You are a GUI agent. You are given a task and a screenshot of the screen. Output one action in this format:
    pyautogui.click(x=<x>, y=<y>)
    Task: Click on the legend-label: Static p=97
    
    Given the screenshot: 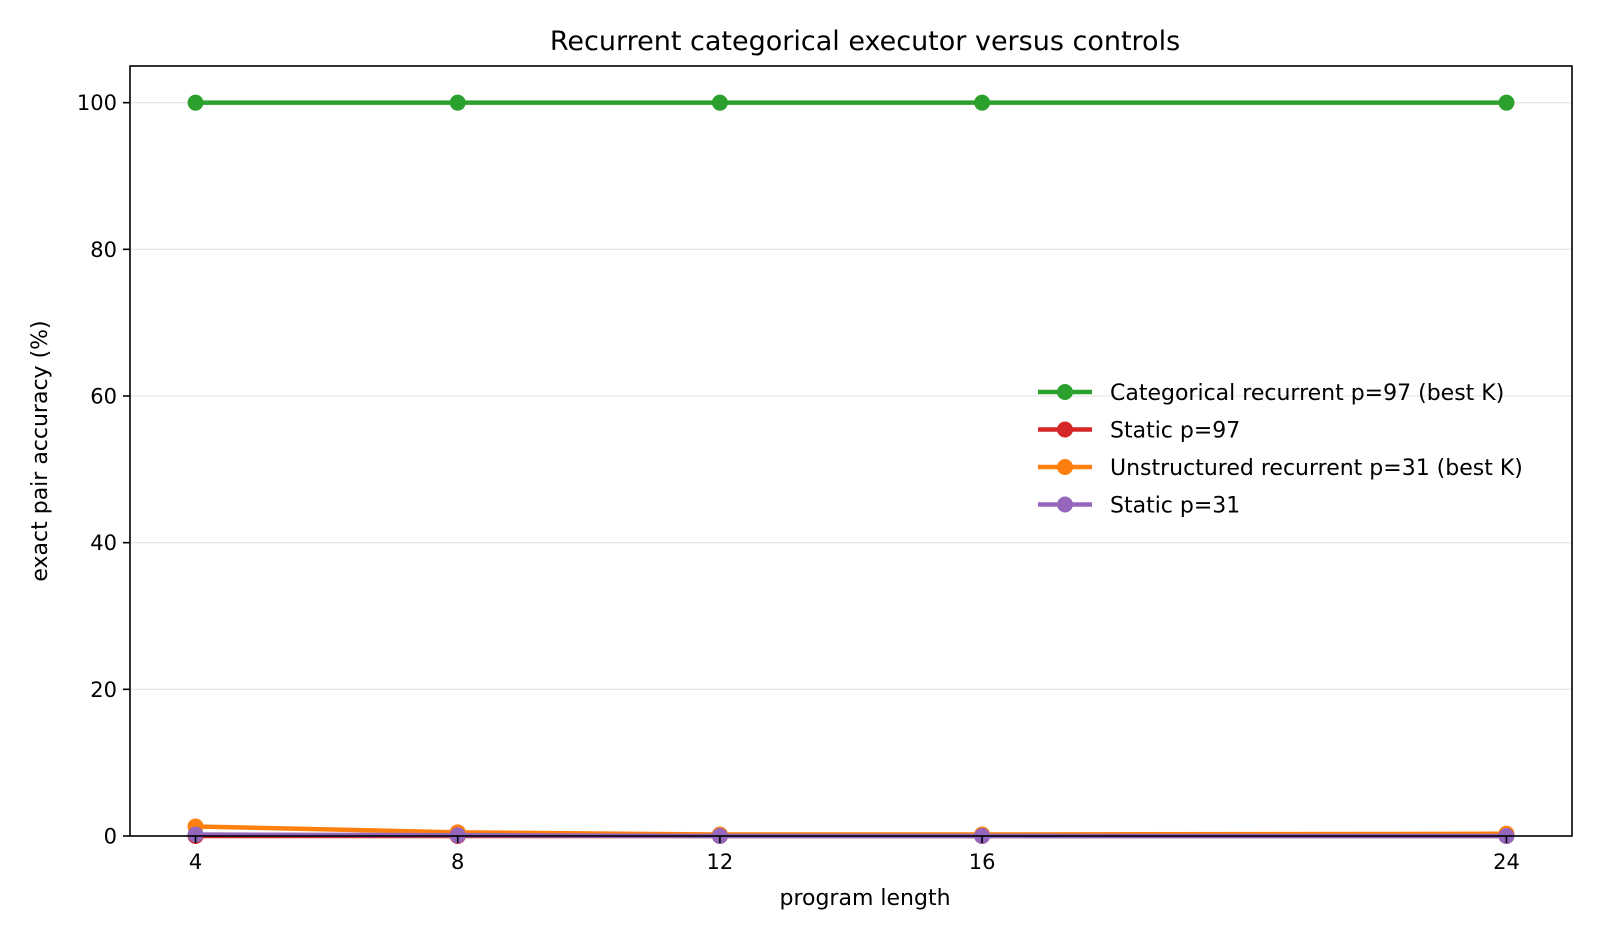 What is the action you would take?
    pyautogui.click(x=1175, y=431)
    